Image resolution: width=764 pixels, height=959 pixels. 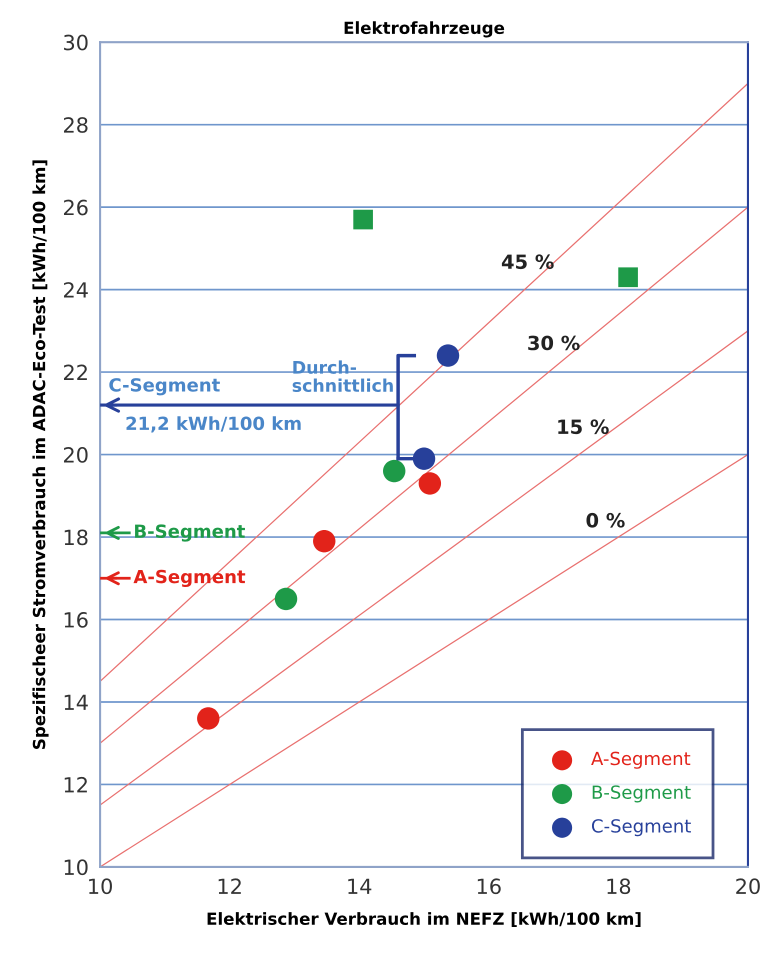 What do you see at coordinates (76, 455) in the screenshot?
I see `y-tick-label: 20` at bounding box center [76, 455].